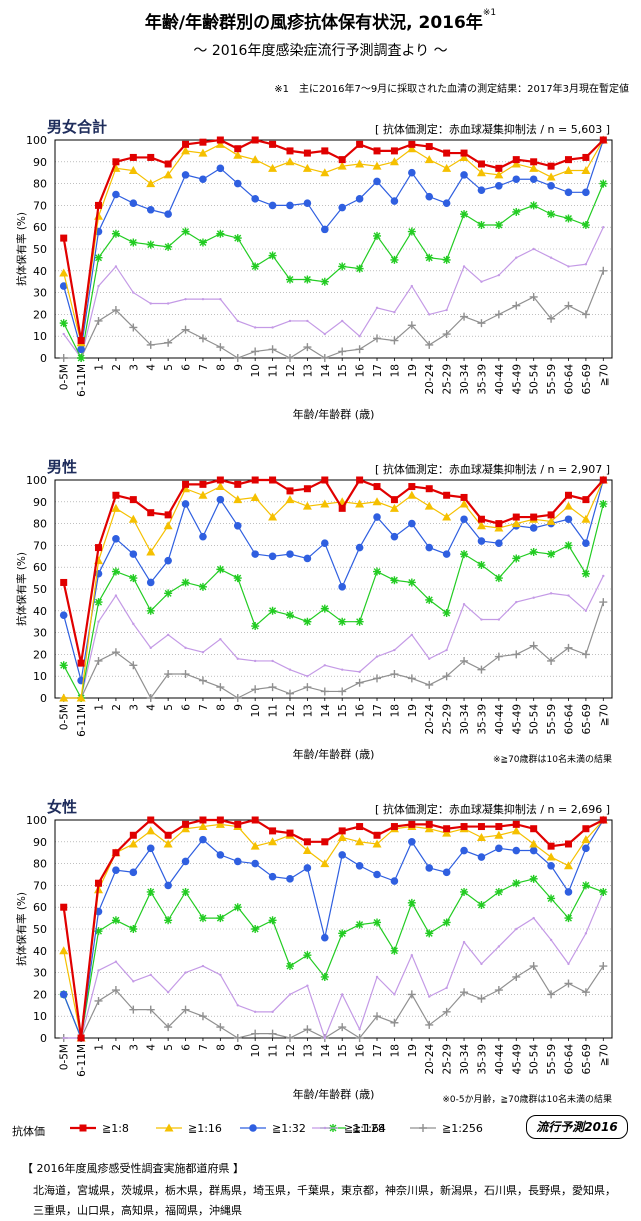  I want to click on x-tick-label: 0-5M, so click(65, 717).